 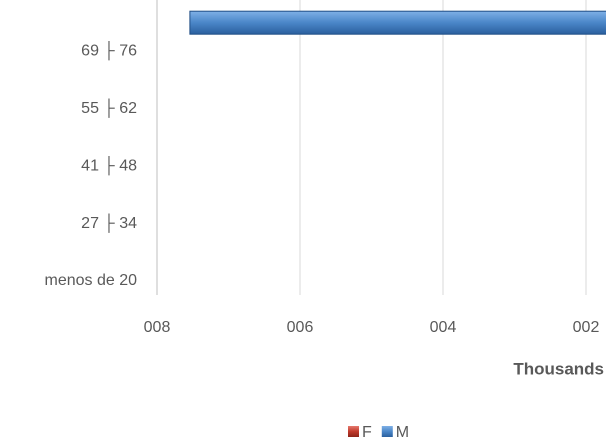 What do you see at coordinates (109, 51) in the screenshot?
I see `y-tick-label: 69 ├ 76` at bounding box center [109, 51].